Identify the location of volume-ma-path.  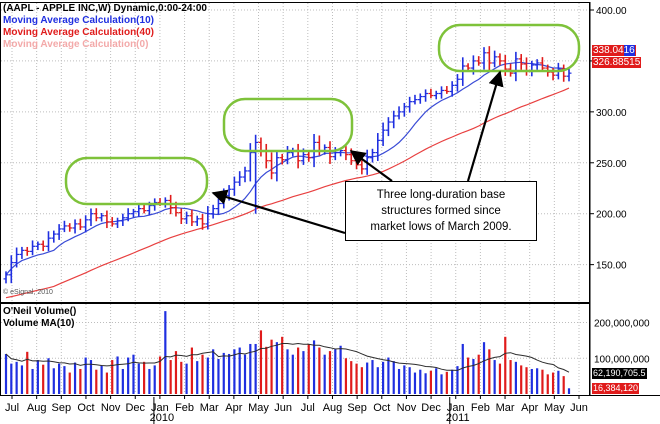
(287, 357).